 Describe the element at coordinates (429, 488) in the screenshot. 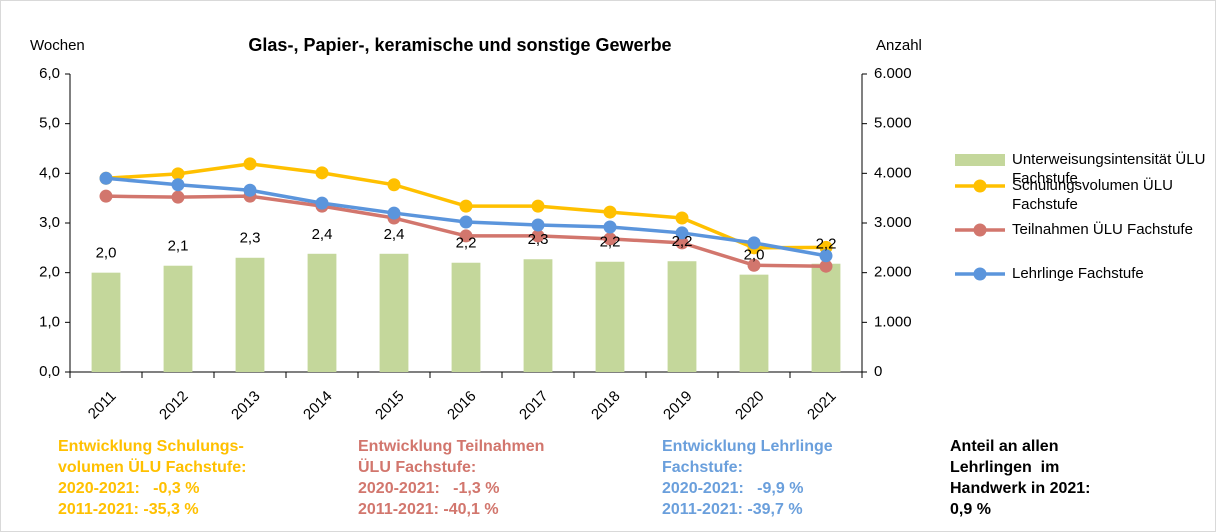

I see `annotation-line: 2020-2021: -1,3 %` at that location.